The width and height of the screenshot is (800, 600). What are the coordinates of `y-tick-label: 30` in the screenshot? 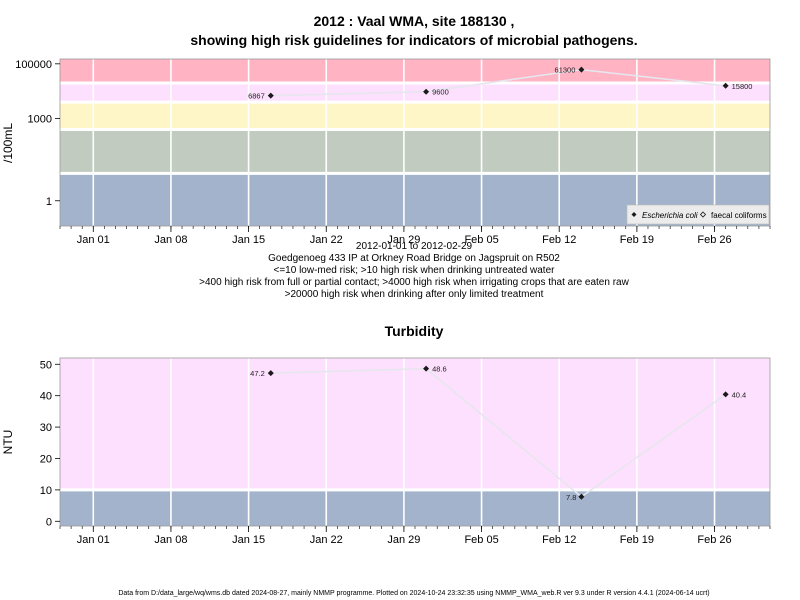 It's located at (46, 428).